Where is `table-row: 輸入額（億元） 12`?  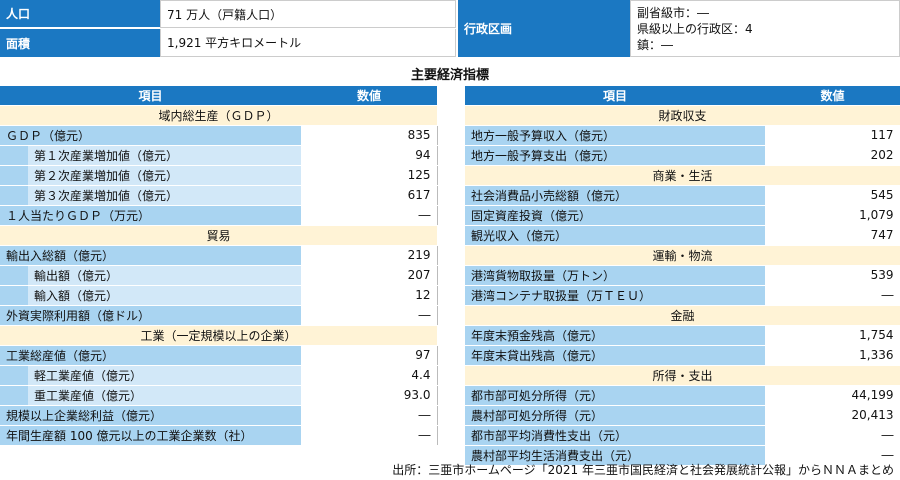
table-row: 輸入額（億元） 12 is located at coordinates (219, 295).